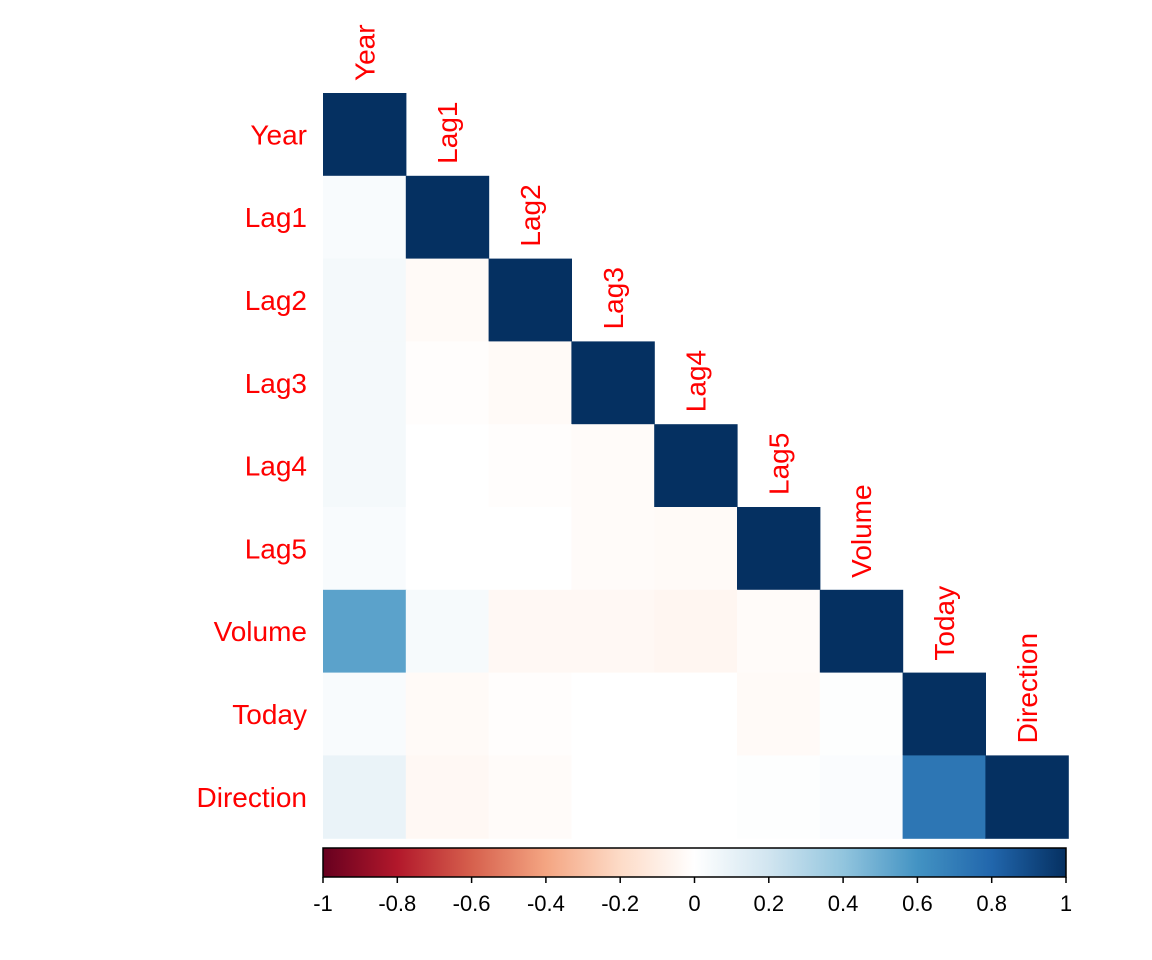 The width and height of the screenshot is (1152, 960). Describe the element at coordinates (696, 714) in the screenshot. I see `cell-today-lag4` at that location.